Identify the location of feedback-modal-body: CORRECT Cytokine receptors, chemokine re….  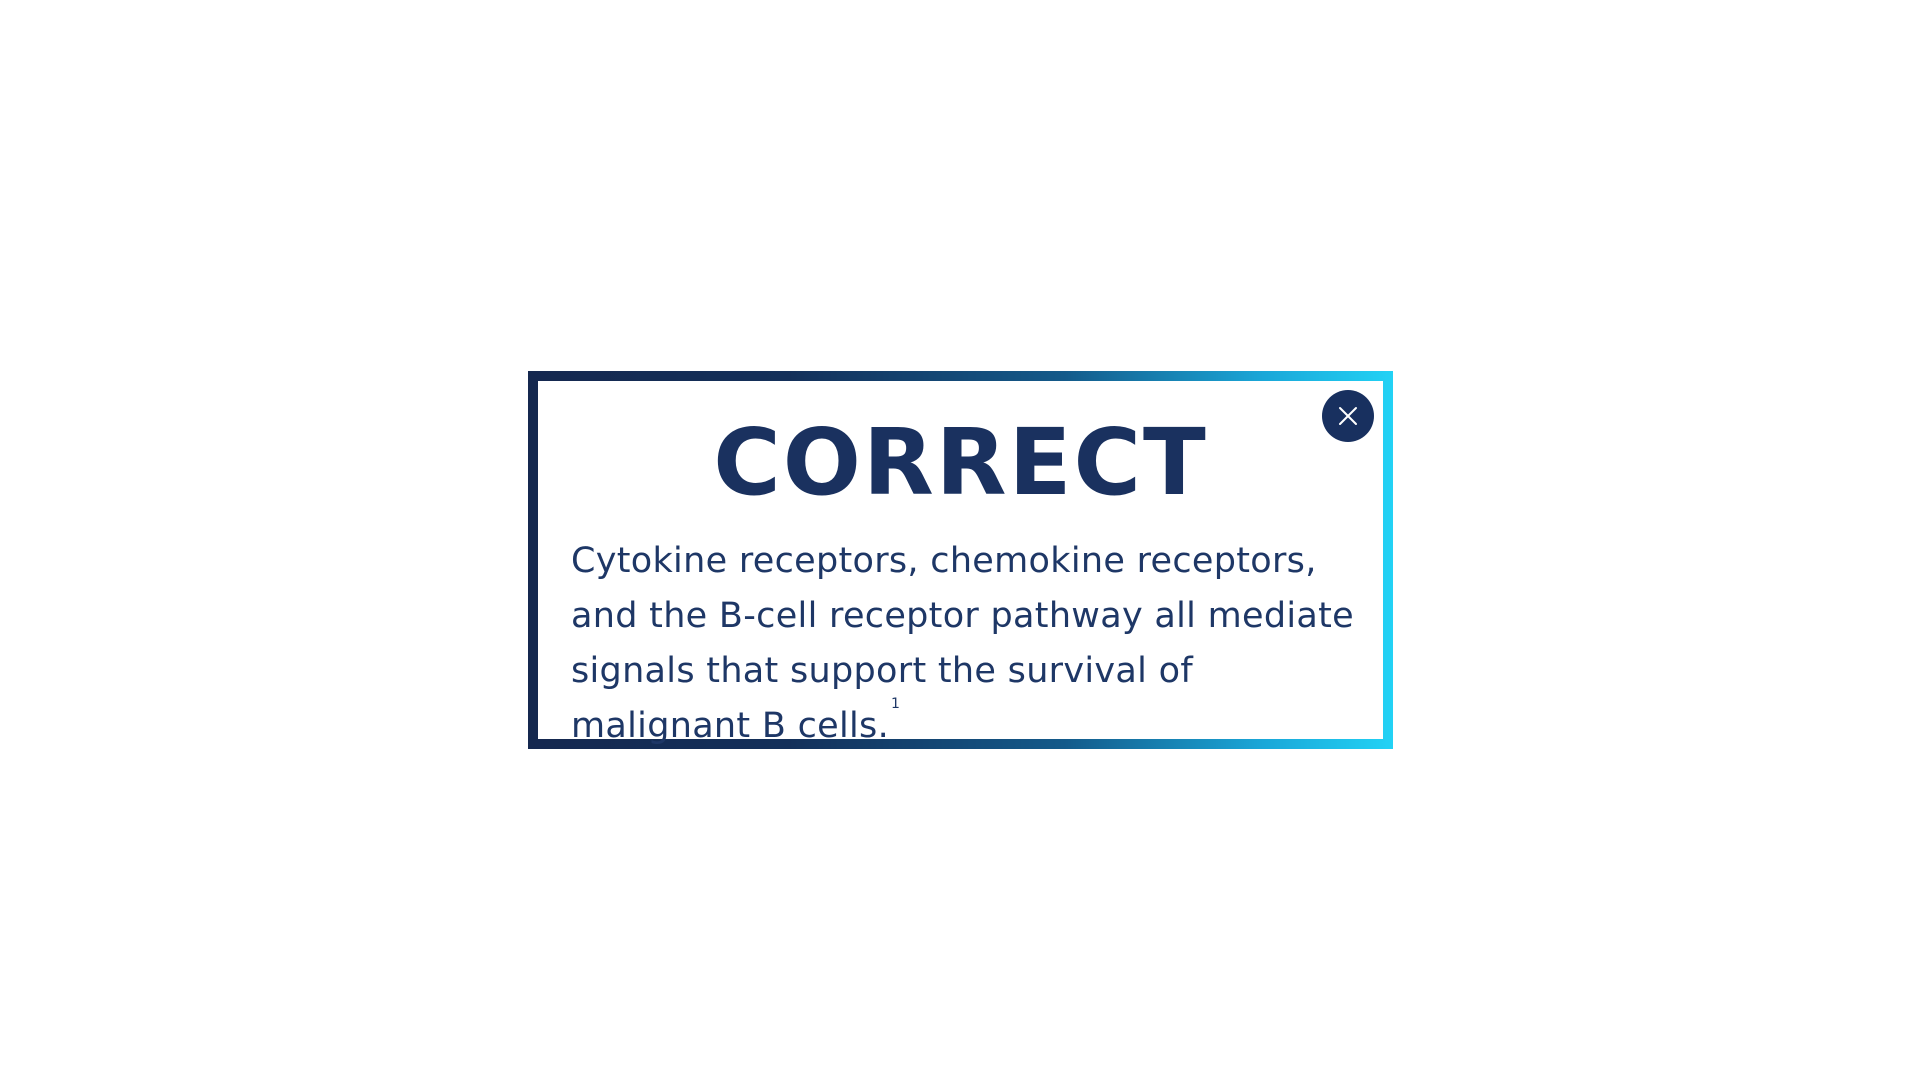
(960, 563).